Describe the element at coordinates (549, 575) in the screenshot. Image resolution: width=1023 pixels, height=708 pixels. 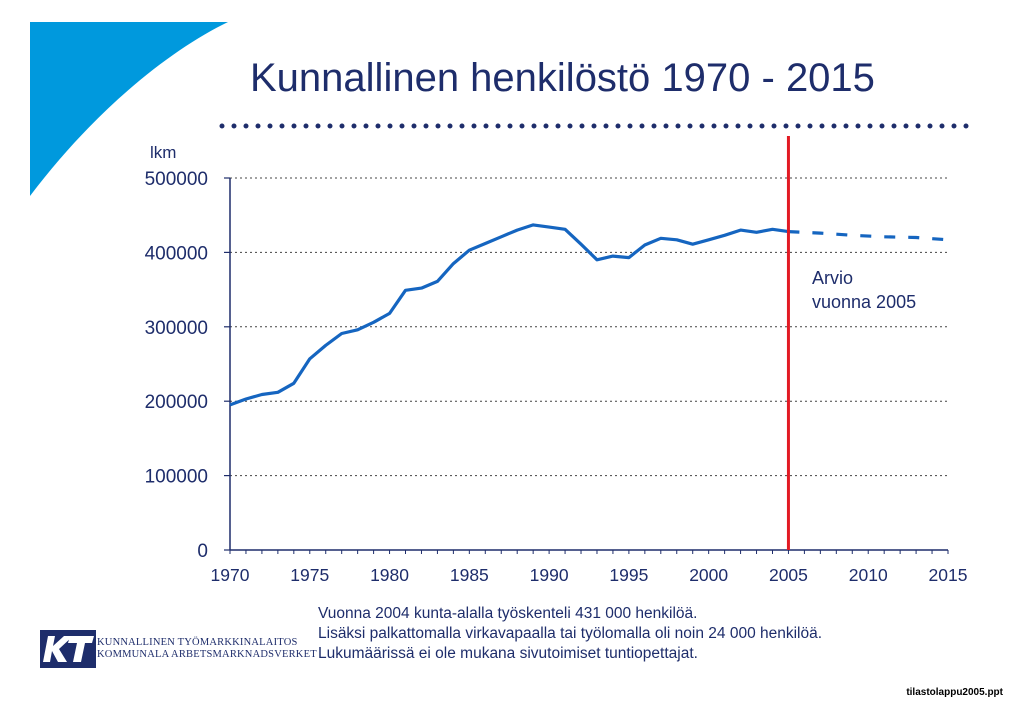
I see `x-tick-label: 1990` at that location.